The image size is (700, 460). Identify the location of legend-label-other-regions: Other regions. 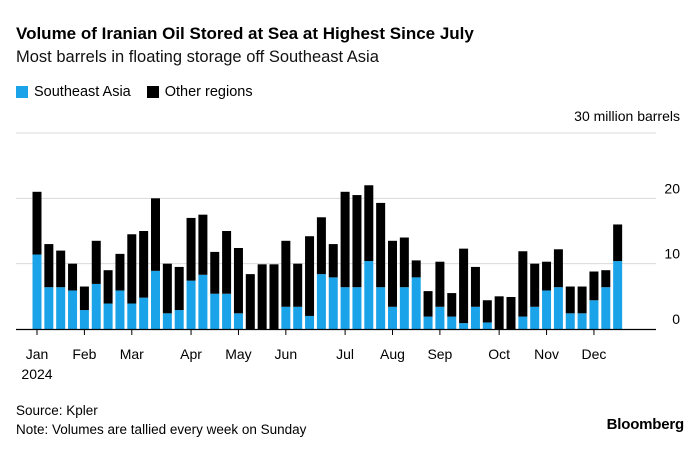
(208, 92).